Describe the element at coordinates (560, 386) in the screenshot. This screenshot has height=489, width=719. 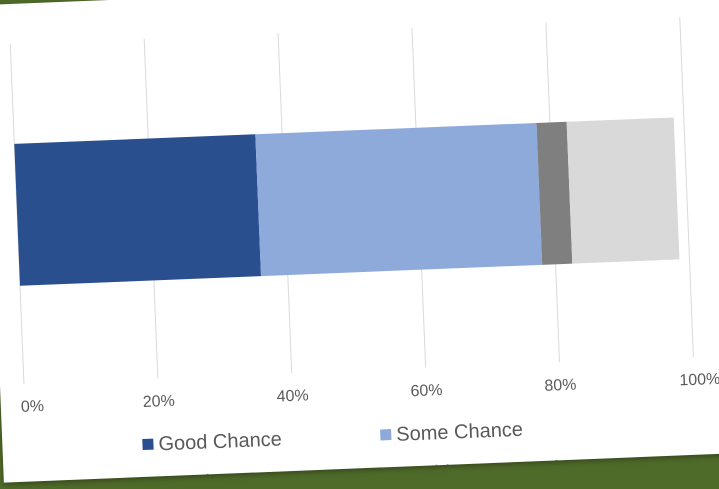
I see `x-tick-label: 80%` at that location.